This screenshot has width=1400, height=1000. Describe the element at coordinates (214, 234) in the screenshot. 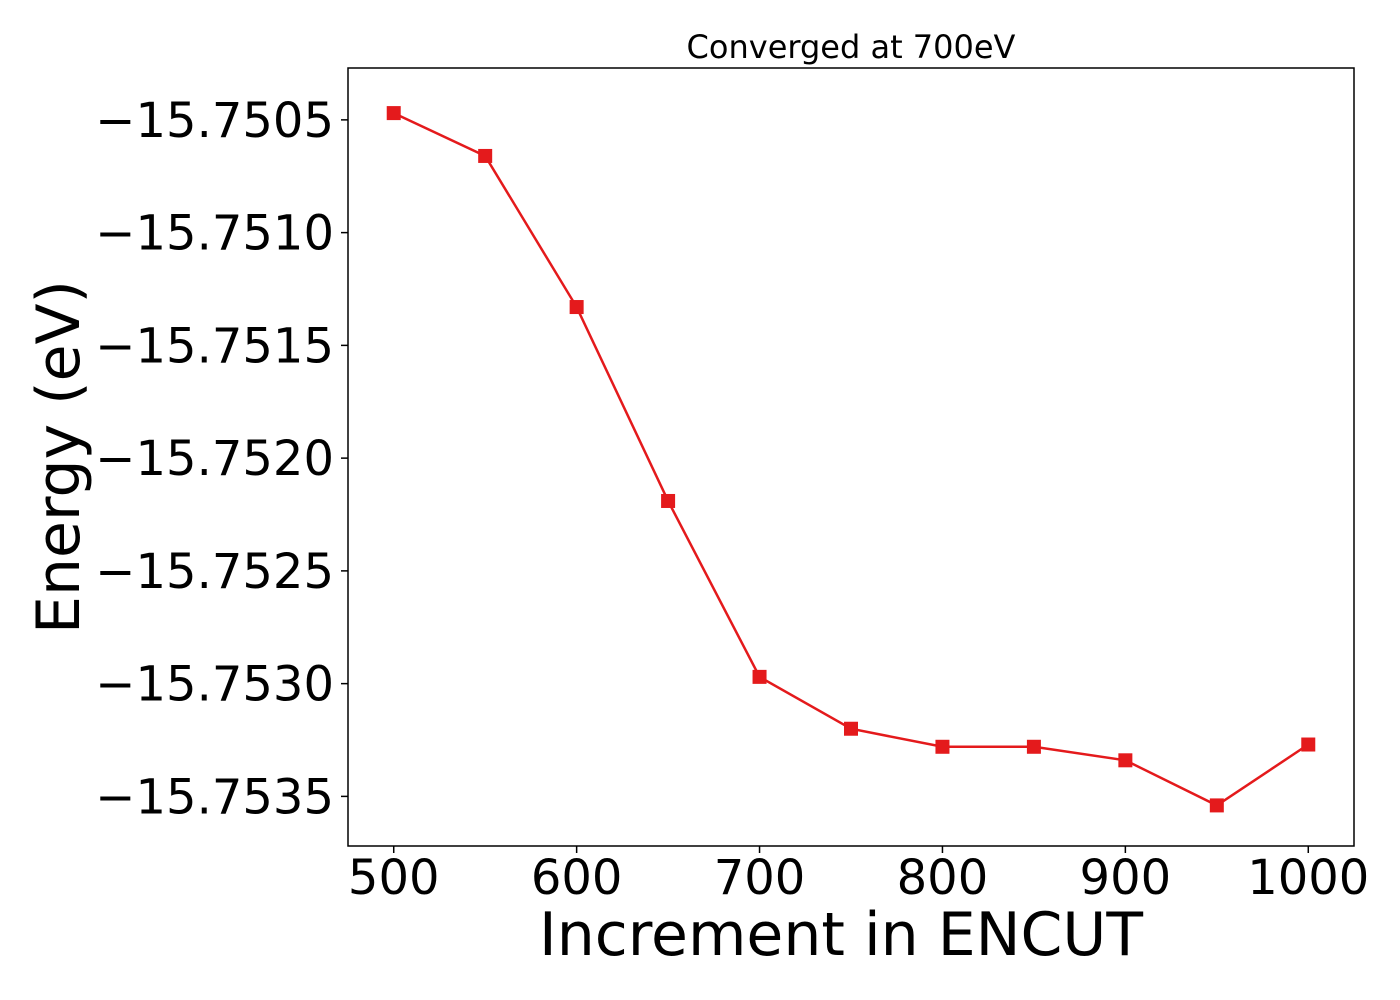

I see `y-tick-label: −15.7510` at that location.